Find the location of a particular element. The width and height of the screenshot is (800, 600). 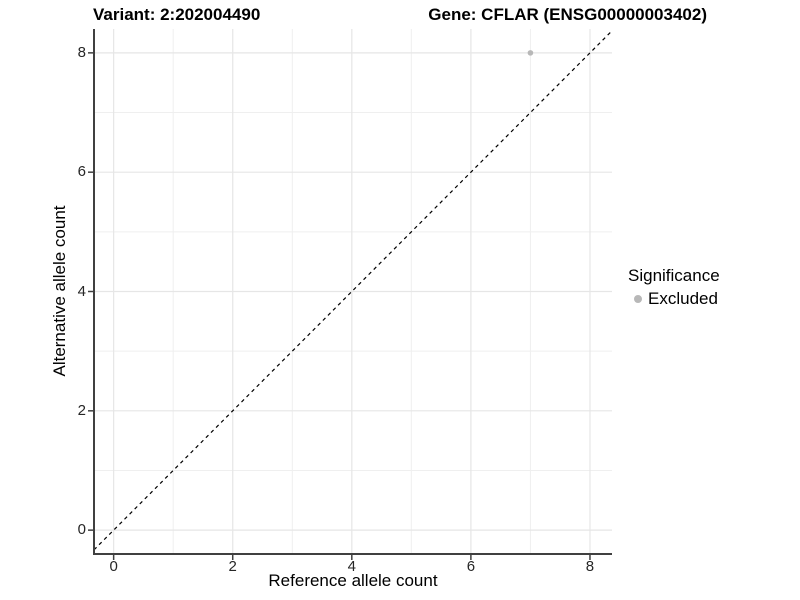

excluded-point-icon is located at coordinates (638, 299).